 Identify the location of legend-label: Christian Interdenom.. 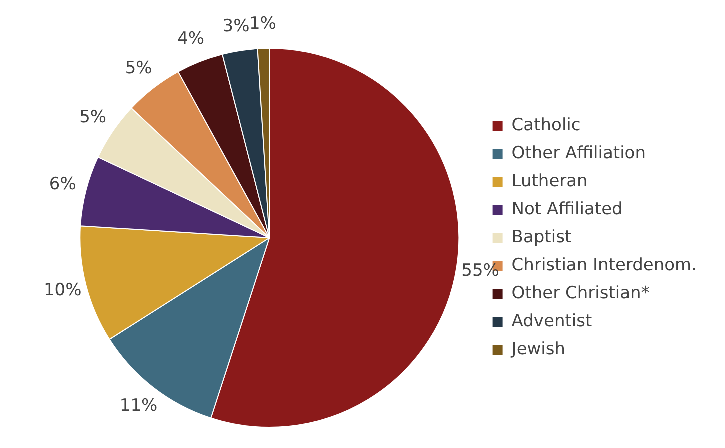
(605, 265).